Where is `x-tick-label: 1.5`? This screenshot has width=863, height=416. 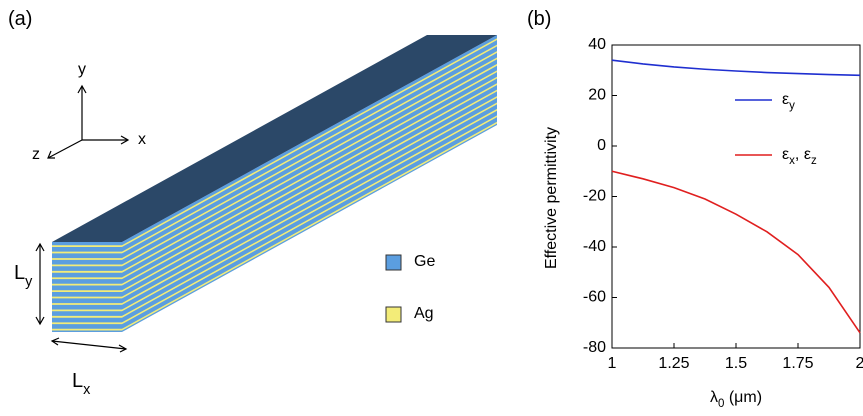
x-tick-label: 1.5 is located at coordinates (736, 363).